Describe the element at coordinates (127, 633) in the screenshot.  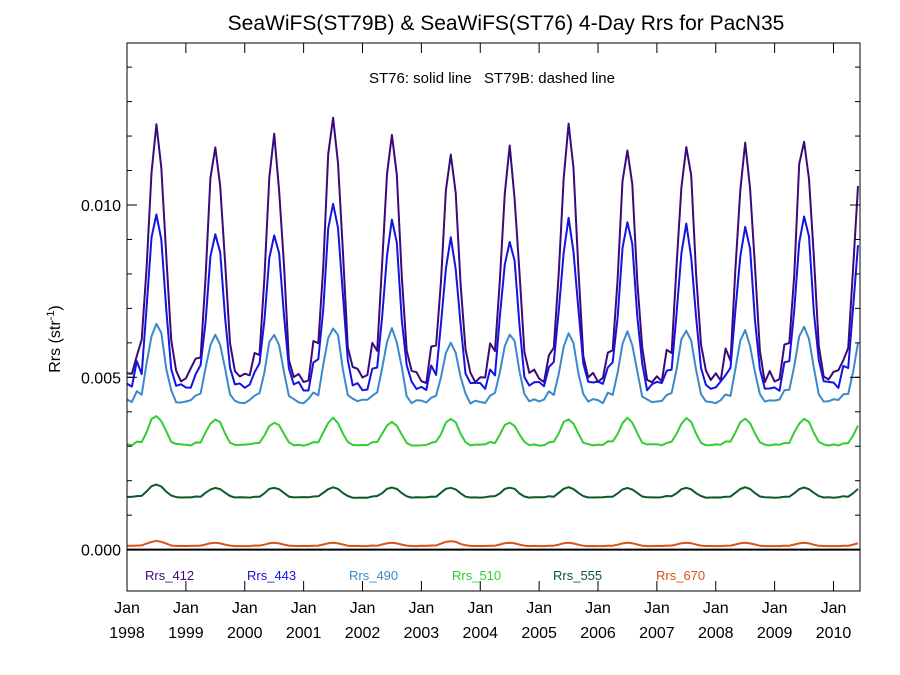
I see `x-tick-label-year: 1998` at that location.